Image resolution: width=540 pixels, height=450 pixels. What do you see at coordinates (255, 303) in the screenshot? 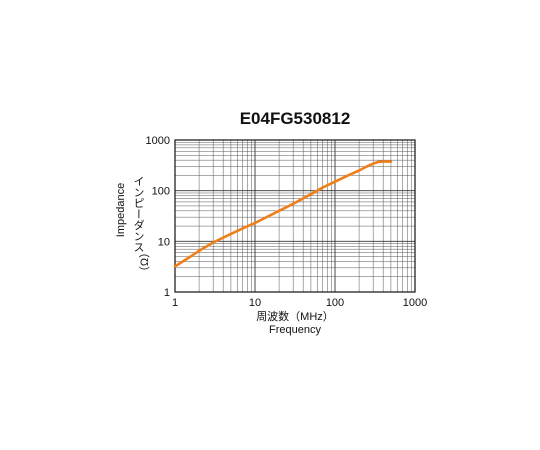
I see `x-tick-label: 10` at bounding box center [255, 303].